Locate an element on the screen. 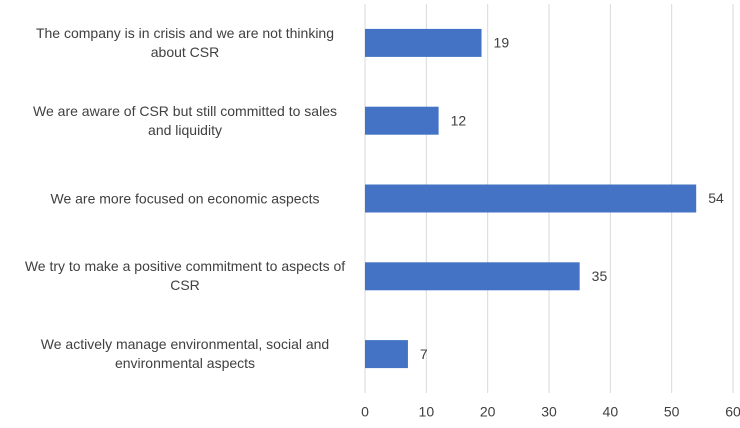 This screenshot has height=428, width=740. x-tick-label: 20 is located at coordinates (488, 412).